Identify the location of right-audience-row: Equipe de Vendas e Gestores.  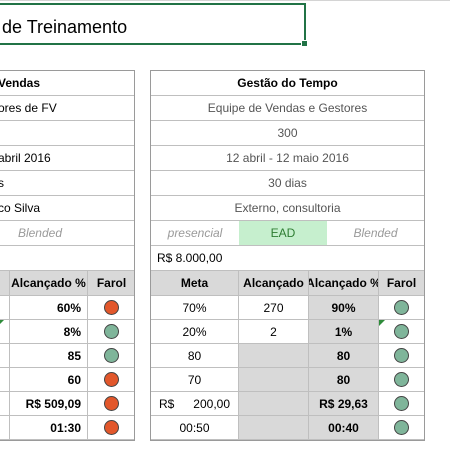
(287, 108).